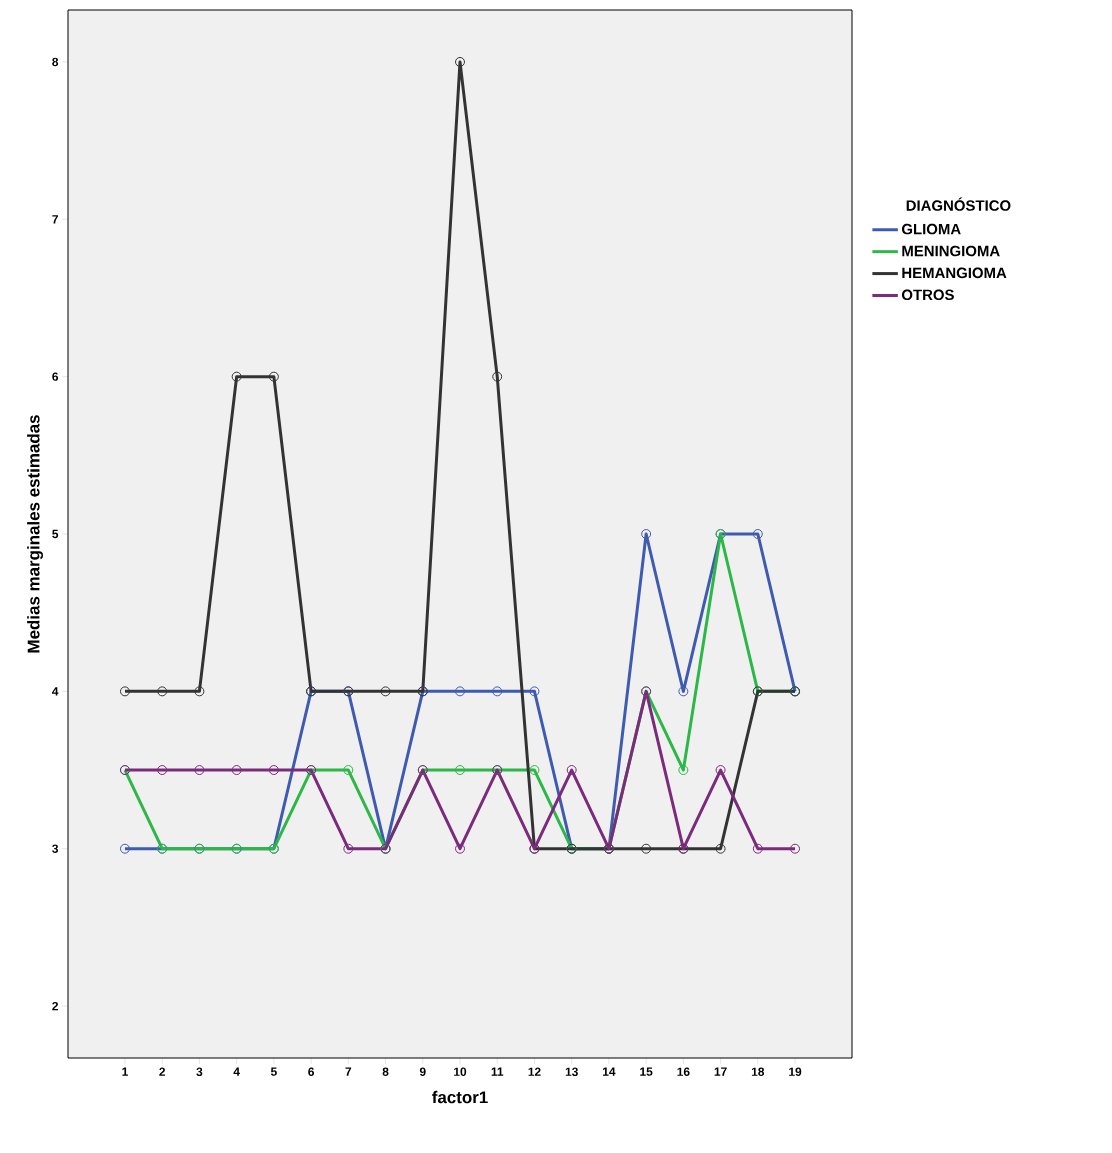 The height and width of the screenshot is (1153, 1112). Describe the element at coordinates (951, 251) in the screenshot. I see `legend-label: MENINGIOMA` at that location.